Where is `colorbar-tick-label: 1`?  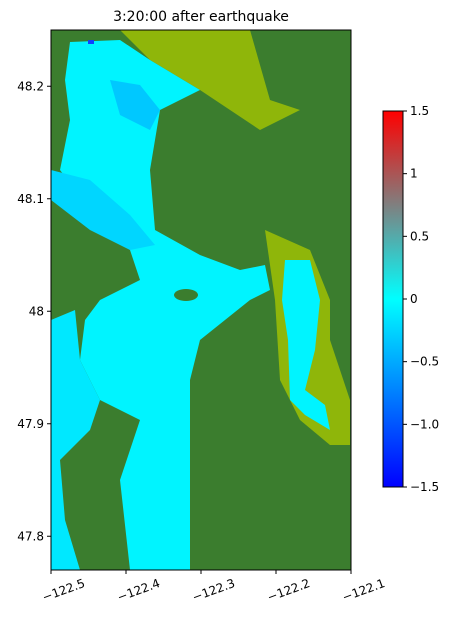 colorbar-tick-label: 1 is located at coordinates (414, 174).